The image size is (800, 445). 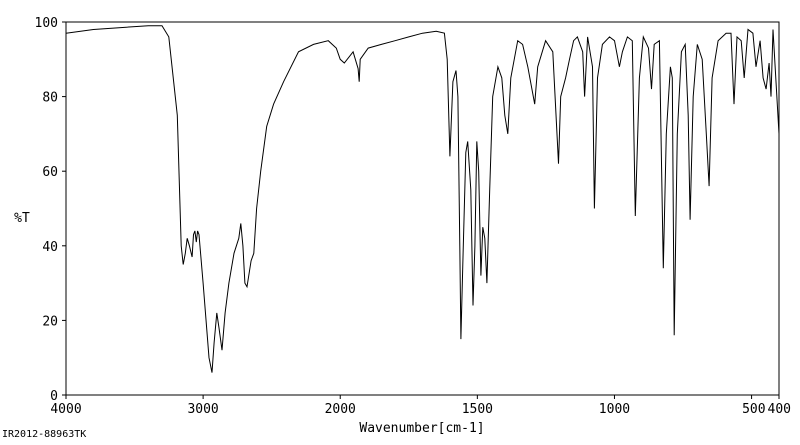 I want to click on x-tick-label: 400, so click(x=779, y=409).